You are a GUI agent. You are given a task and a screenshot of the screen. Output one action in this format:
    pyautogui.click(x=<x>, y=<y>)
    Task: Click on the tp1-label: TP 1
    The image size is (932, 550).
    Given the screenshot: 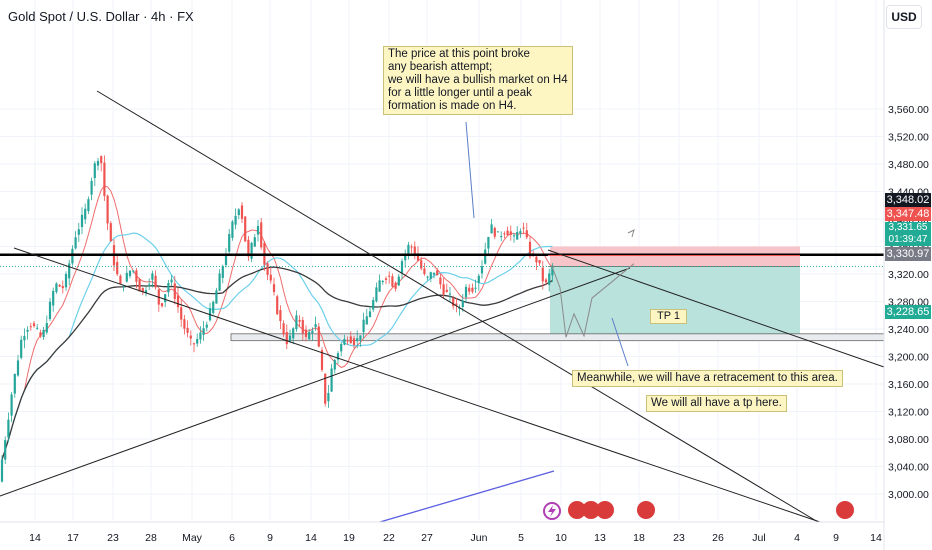 What is the action you would take?
    pyautogui.click(x=669, y=316)
    